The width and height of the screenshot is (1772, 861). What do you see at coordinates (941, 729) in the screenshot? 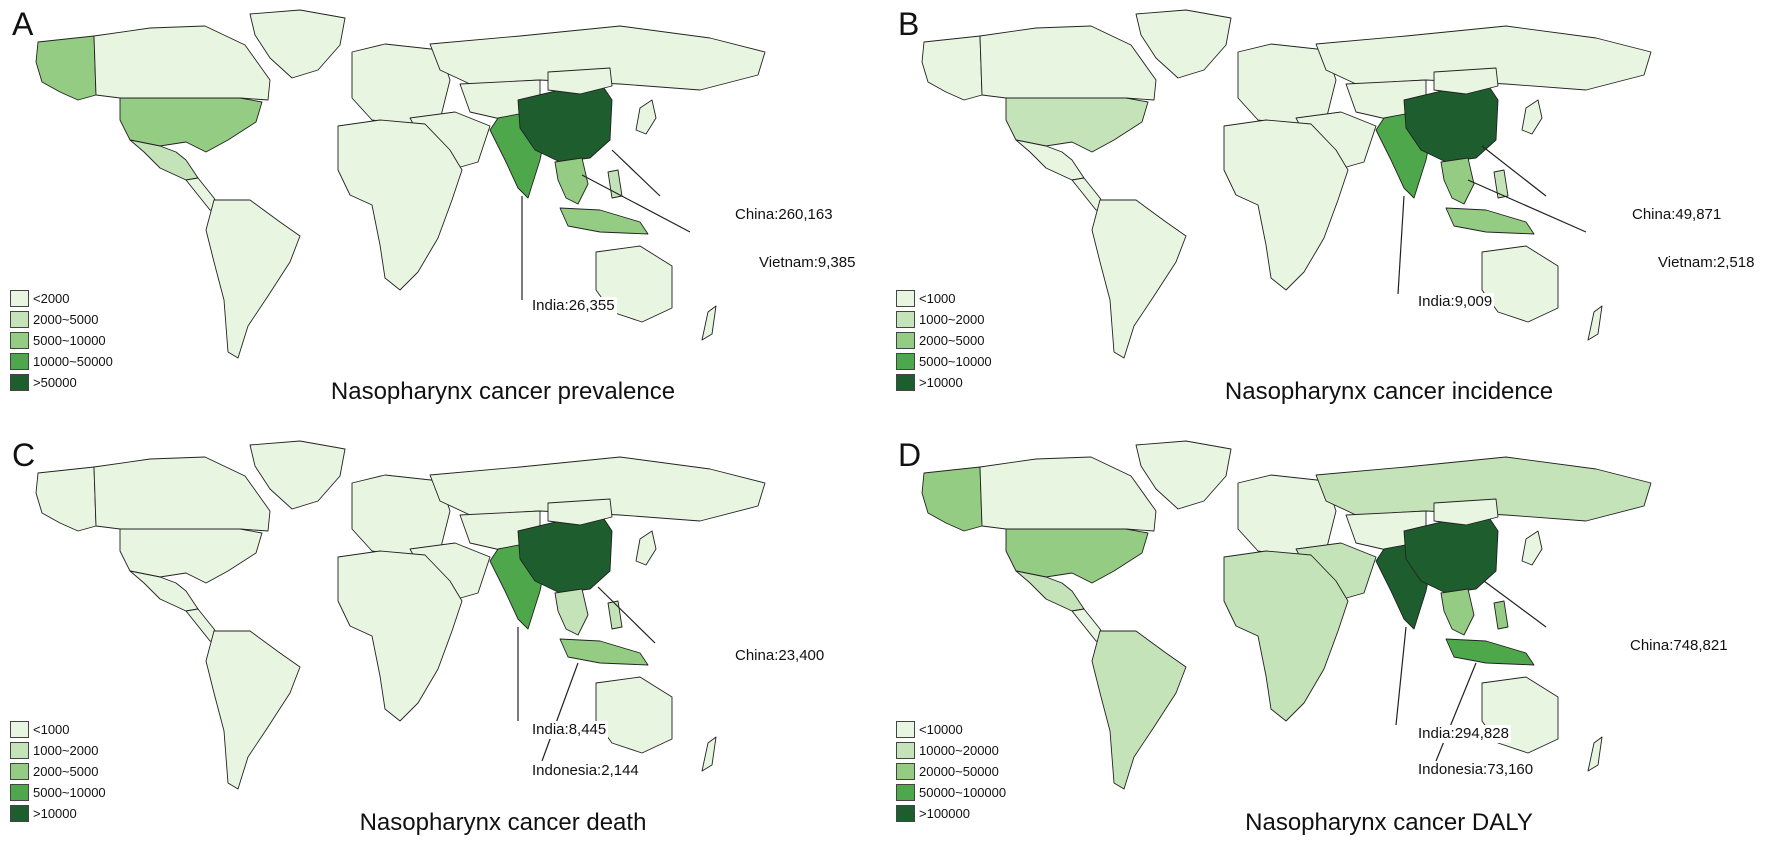
I see `legend-label: <10000` at bounding box center [941, 729].